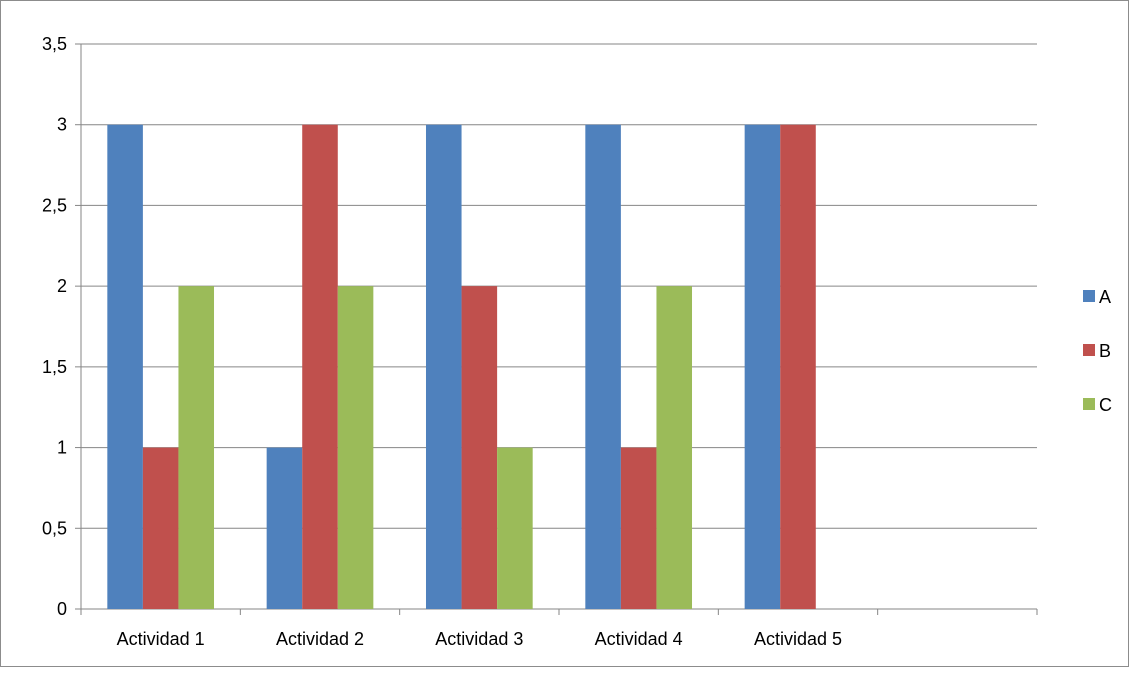 The height and width of the screenshot is (673, 1130). Describe the element at coordinates (1105, 351) in the screenshot. I see `legend-label-b: B` at that location.